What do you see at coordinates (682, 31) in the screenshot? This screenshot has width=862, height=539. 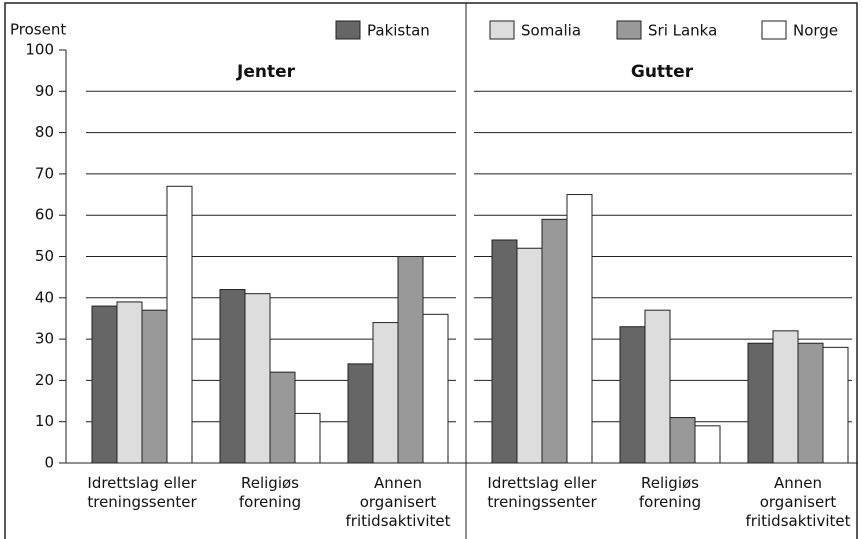 I see `legend-label: Sri Lanka` at bounding box center [682, 31].